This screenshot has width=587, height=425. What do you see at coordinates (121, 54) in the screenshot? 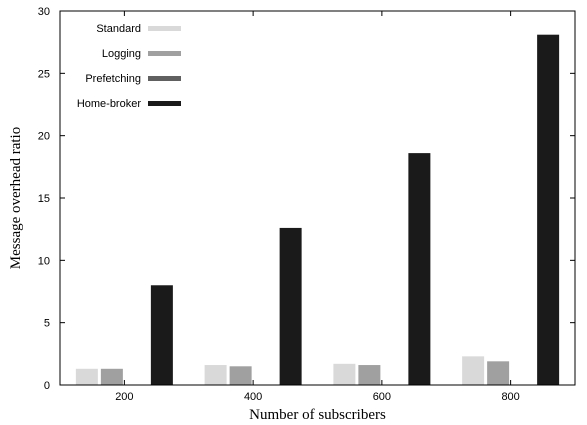
I see `legend-label: Logging` at bounding box center [121, 54].